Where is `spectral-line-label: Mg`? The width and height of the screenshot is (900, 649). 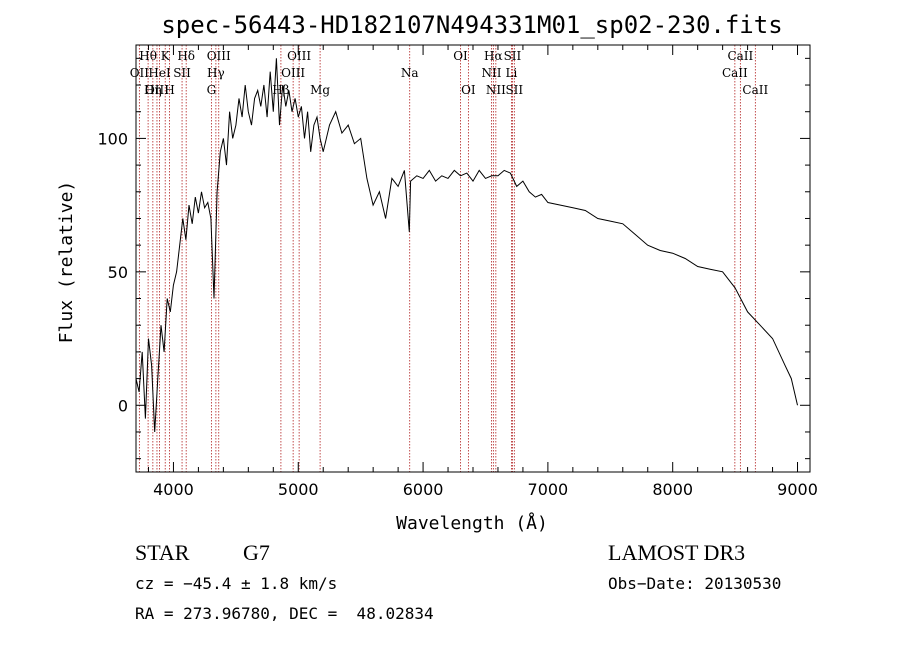 spectral-line-label: Mg is located at coordinates (320, 90).